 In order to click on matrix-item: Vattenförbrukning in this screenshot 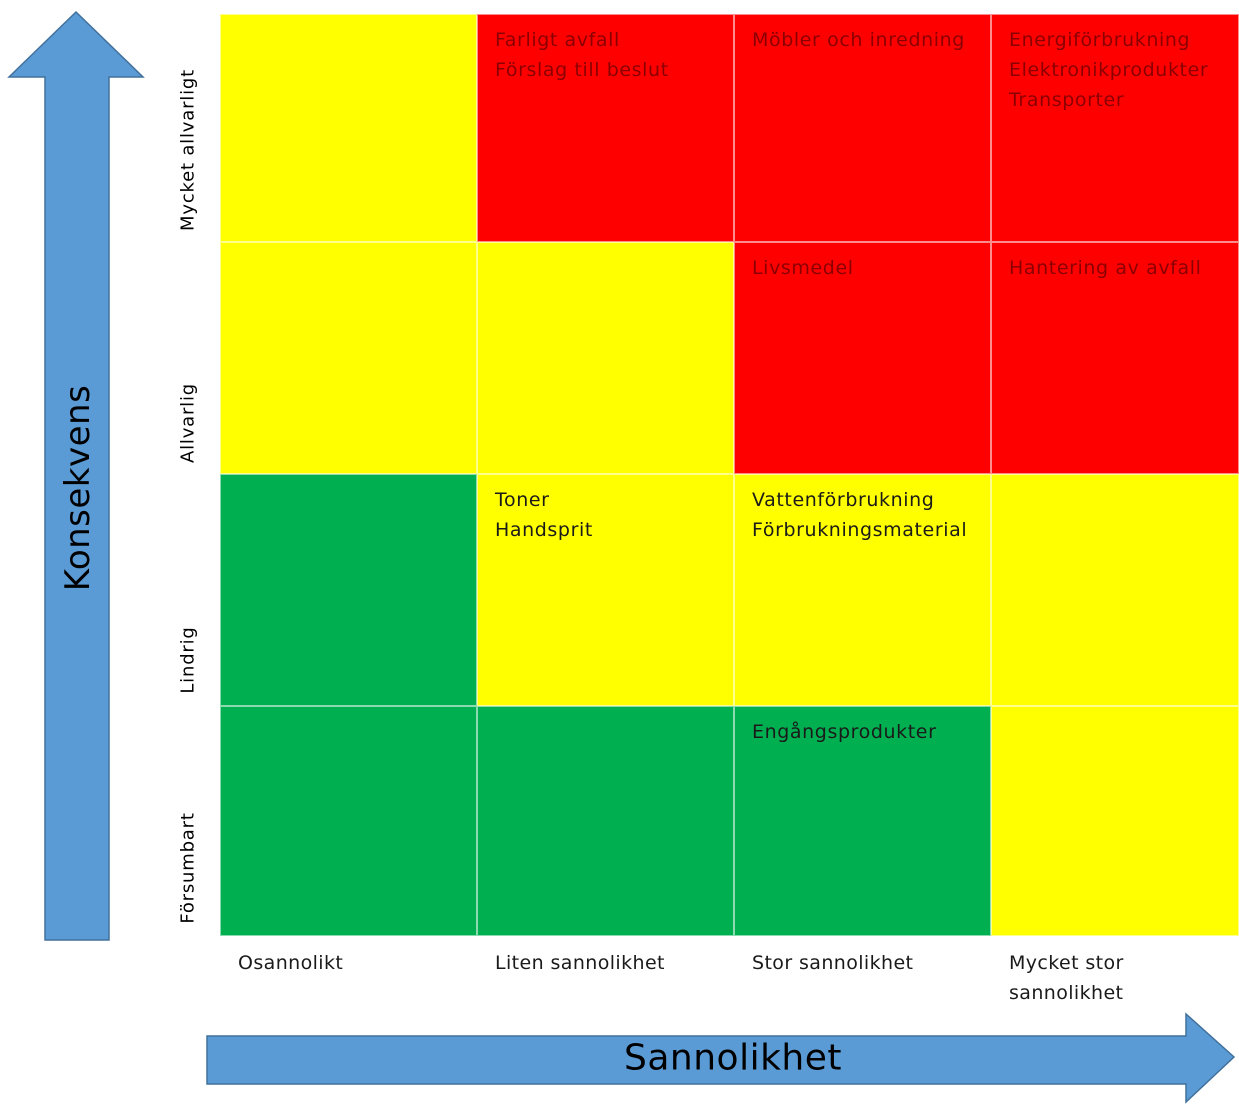, I will do `click(843, 500)`.